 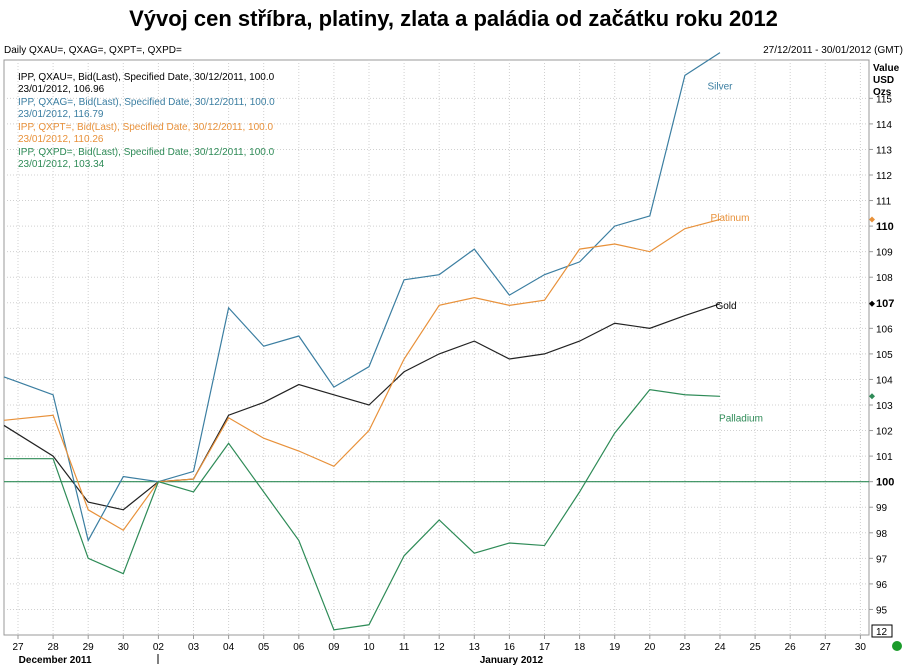 I want to click on instrument-list: Daily QXAU=, QXAG=, QXPT=, QXPD=, so click(x=93, y=50).